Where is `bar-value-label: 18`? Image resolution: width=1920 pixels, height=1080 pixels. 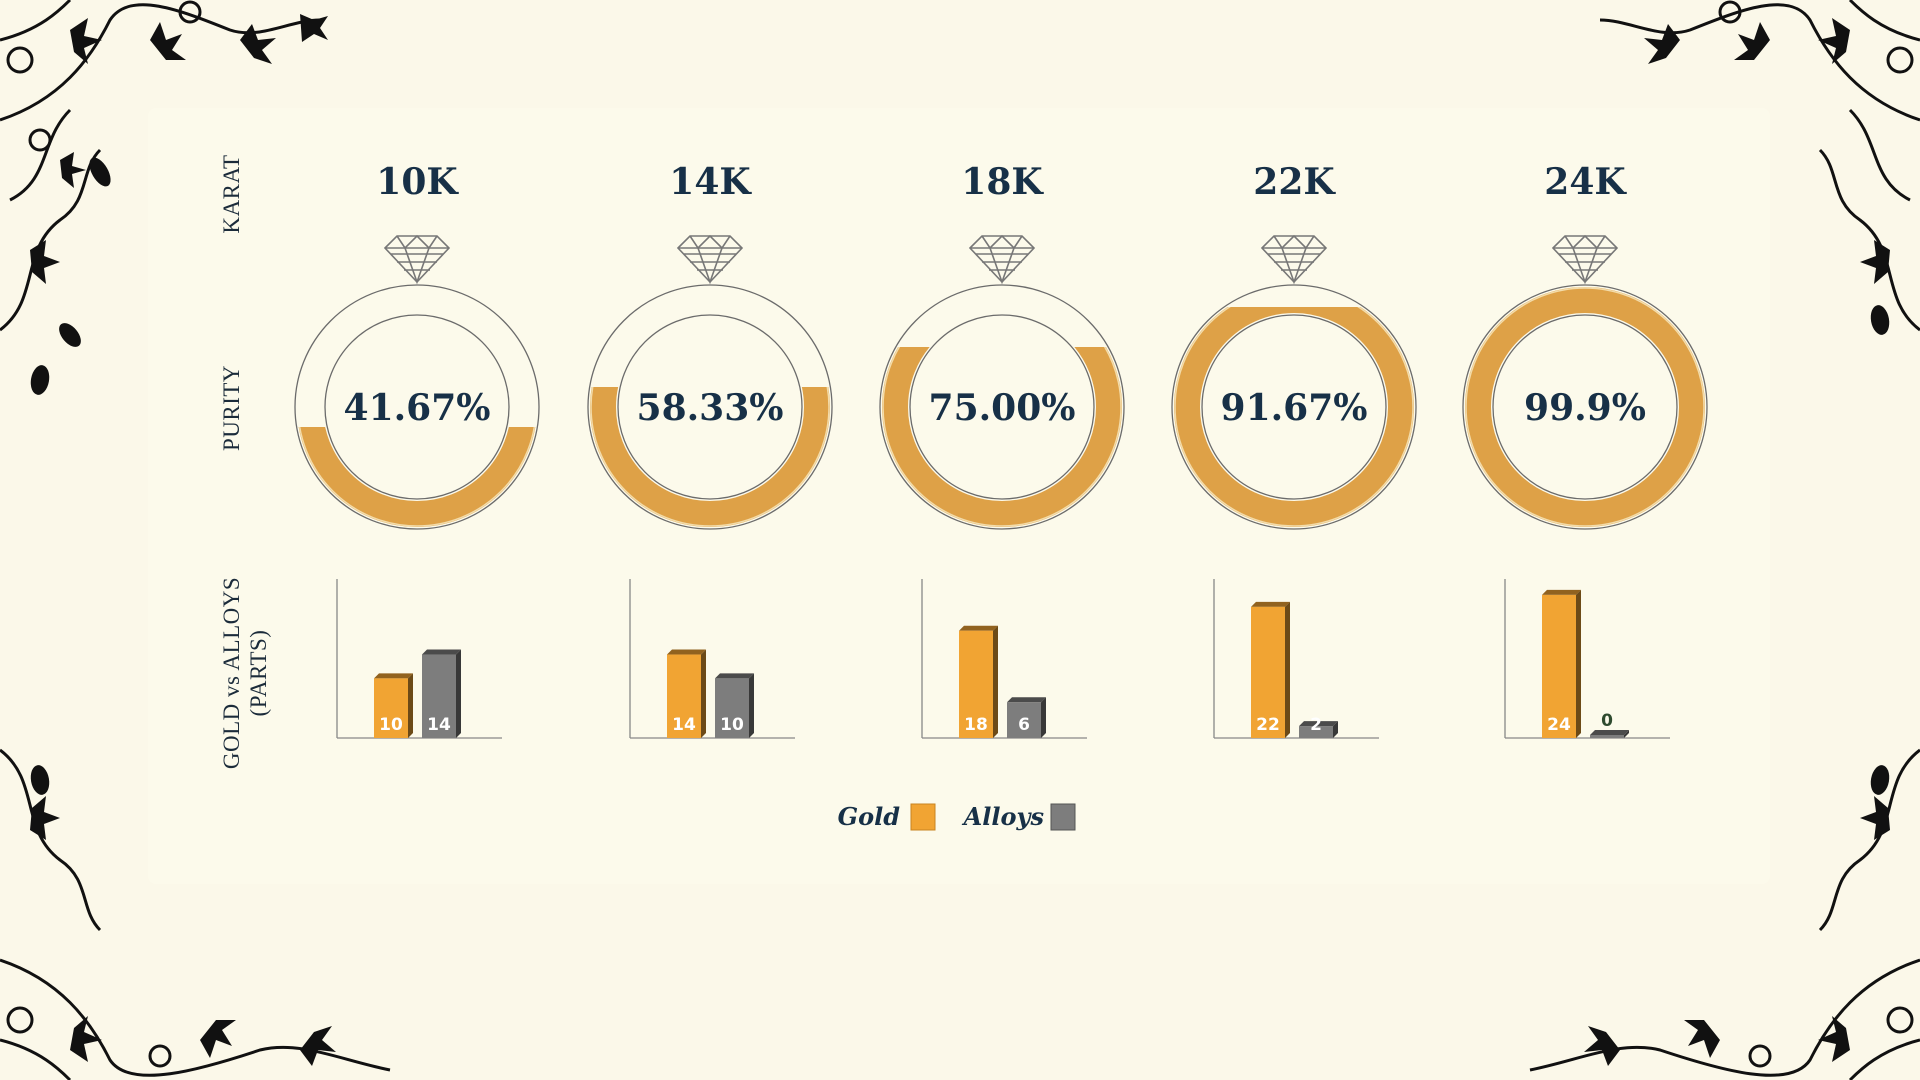 bar-value-label: 18 is located at coordinates (976, 725).